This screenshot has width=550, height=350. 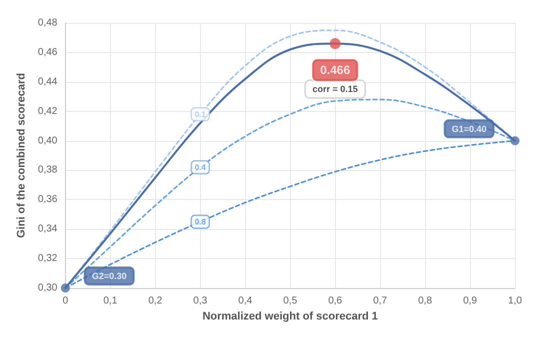 I want to click on x-tick-label: 0,8, so click(x=425, y=301).